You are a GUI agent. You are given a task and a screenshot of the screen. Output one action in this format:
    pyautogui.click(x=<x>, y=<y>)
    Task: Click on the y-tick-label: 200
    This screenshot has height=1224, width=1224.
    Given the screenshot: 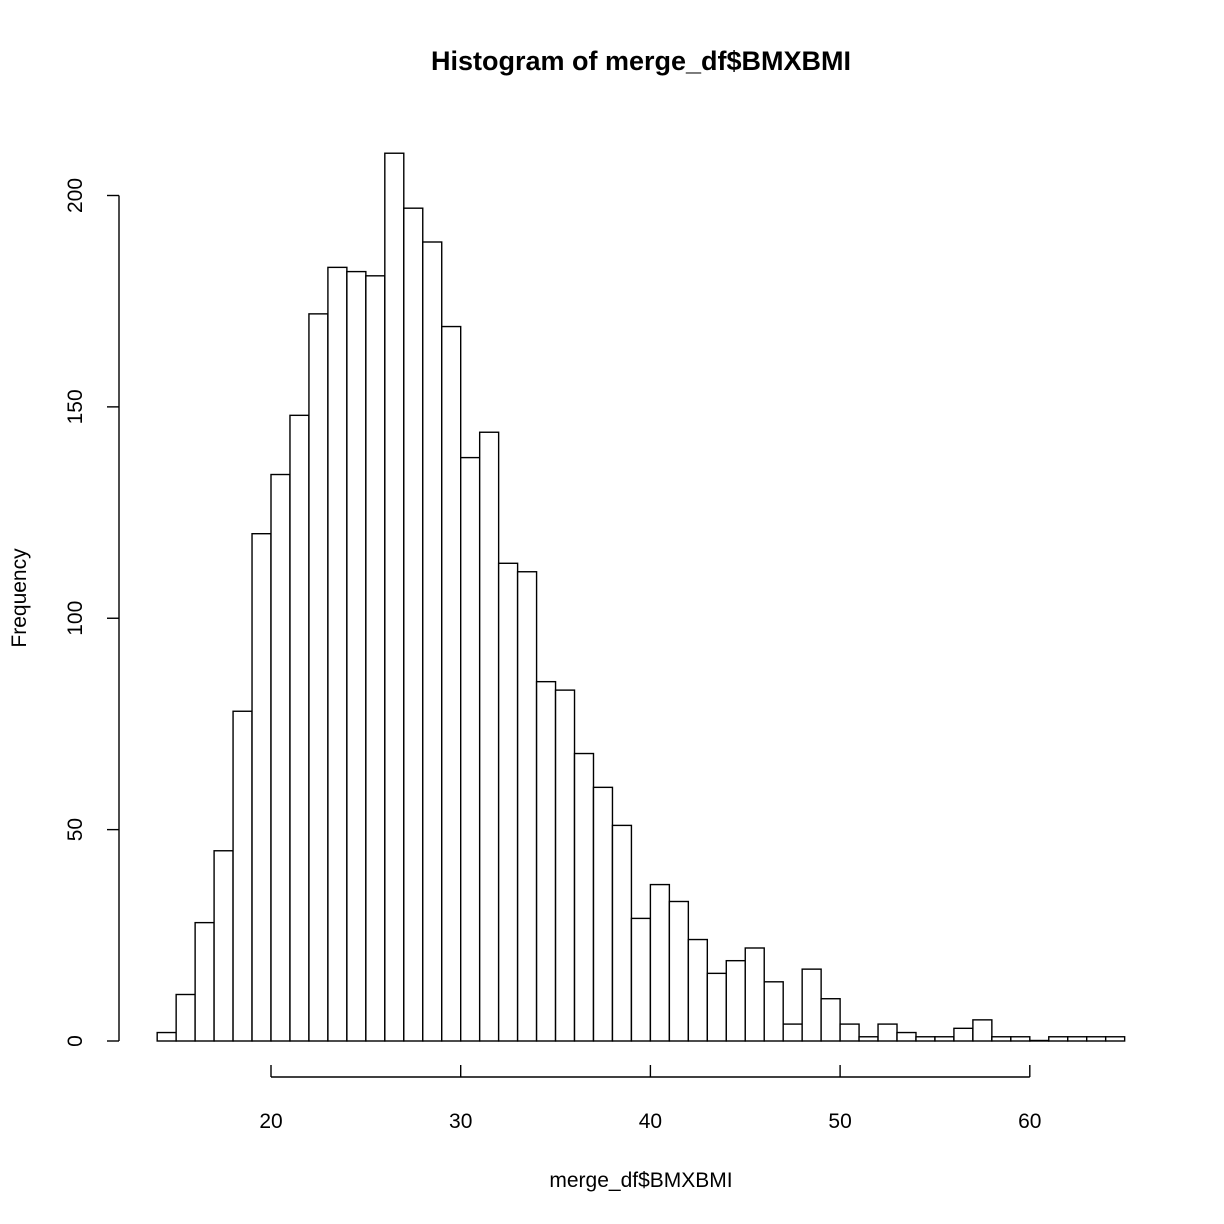 What is the action you would take?
    pyautogui.click(x=75, y=195)
    